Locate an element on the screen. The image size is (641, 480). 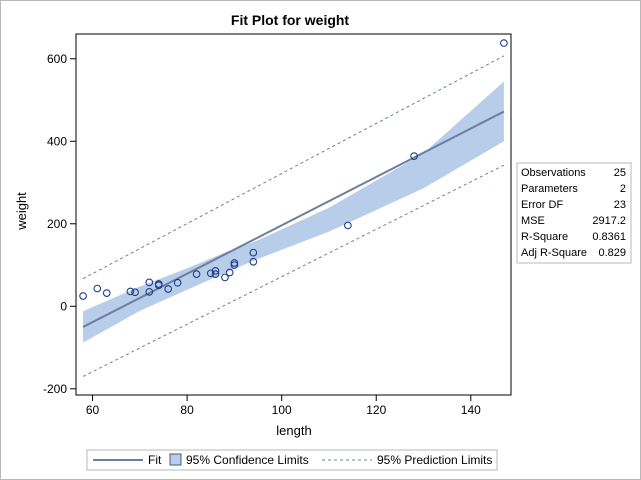
stat-label: Parameters is located at coordinates (549, 189).